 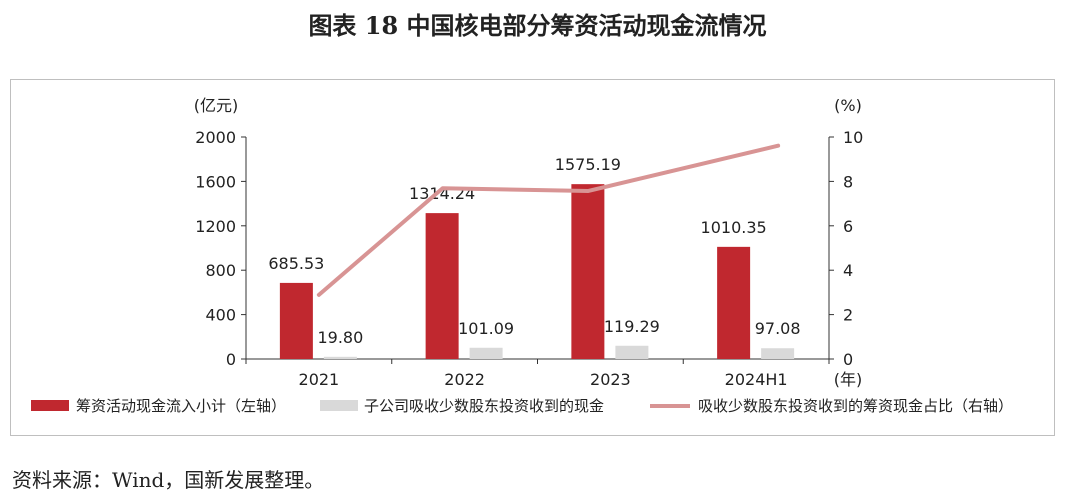 I want to click on source-note: 资料来源：Wind，国新发展整理。, so click(x=168, y=480).